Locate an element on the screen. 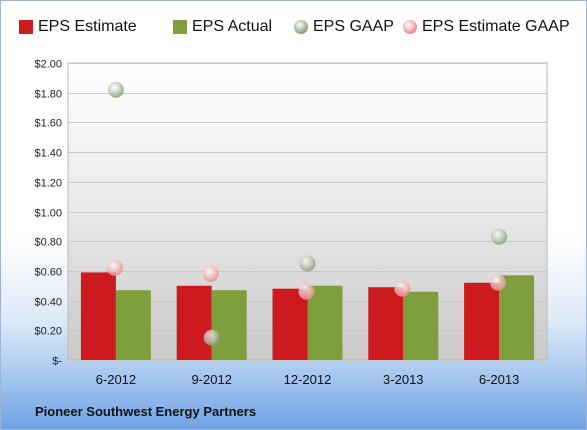  x-tick-label: 3-2013 is located at coordinates (403, 379).